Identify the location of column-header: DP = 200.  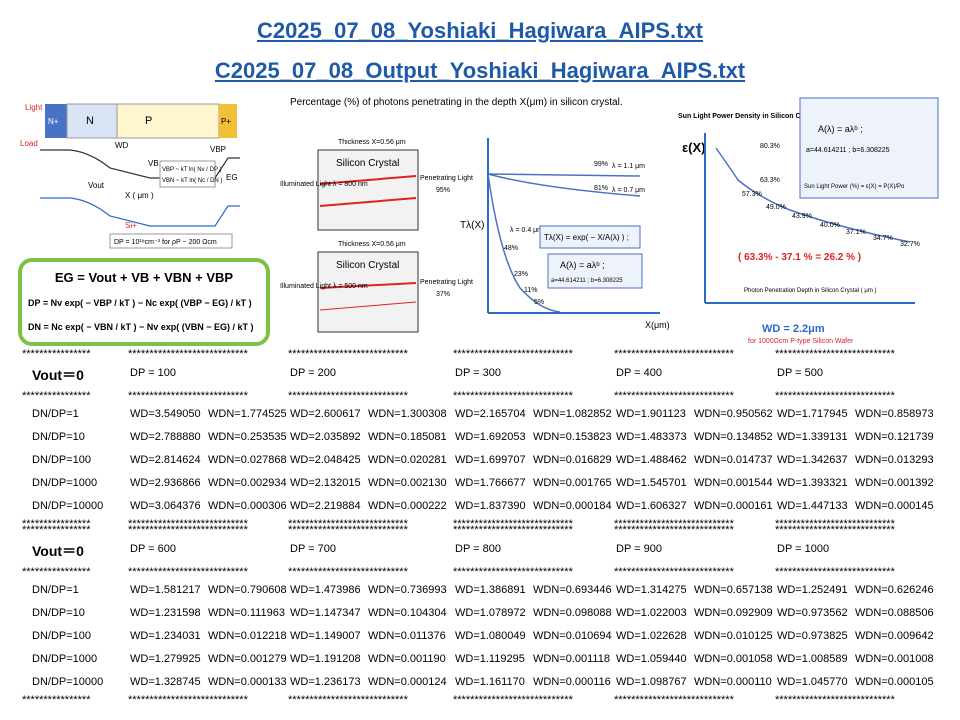
(313, 373).